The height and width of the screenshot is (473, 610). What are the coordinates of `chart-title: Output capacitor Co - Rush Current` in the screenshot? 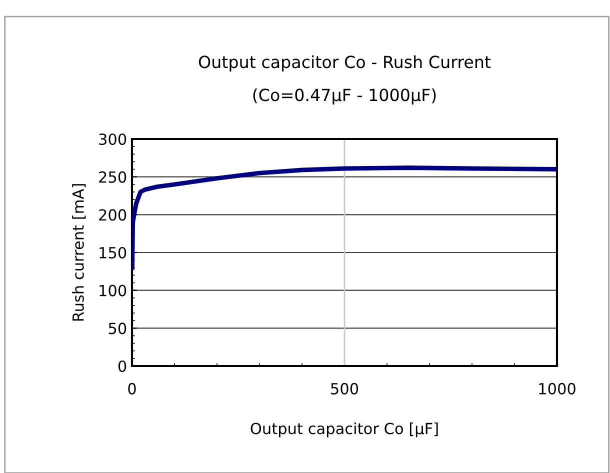 It's located at (344, 63).